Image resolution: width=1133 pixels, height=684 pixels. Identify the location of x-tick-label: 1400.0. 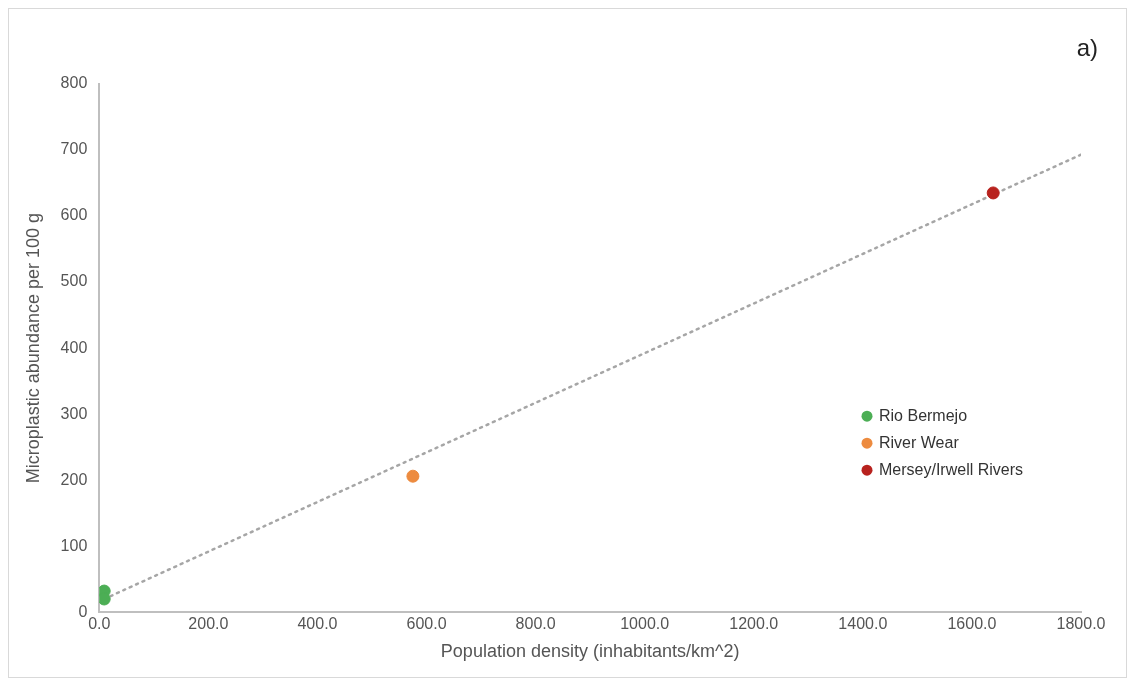
(863, 624).